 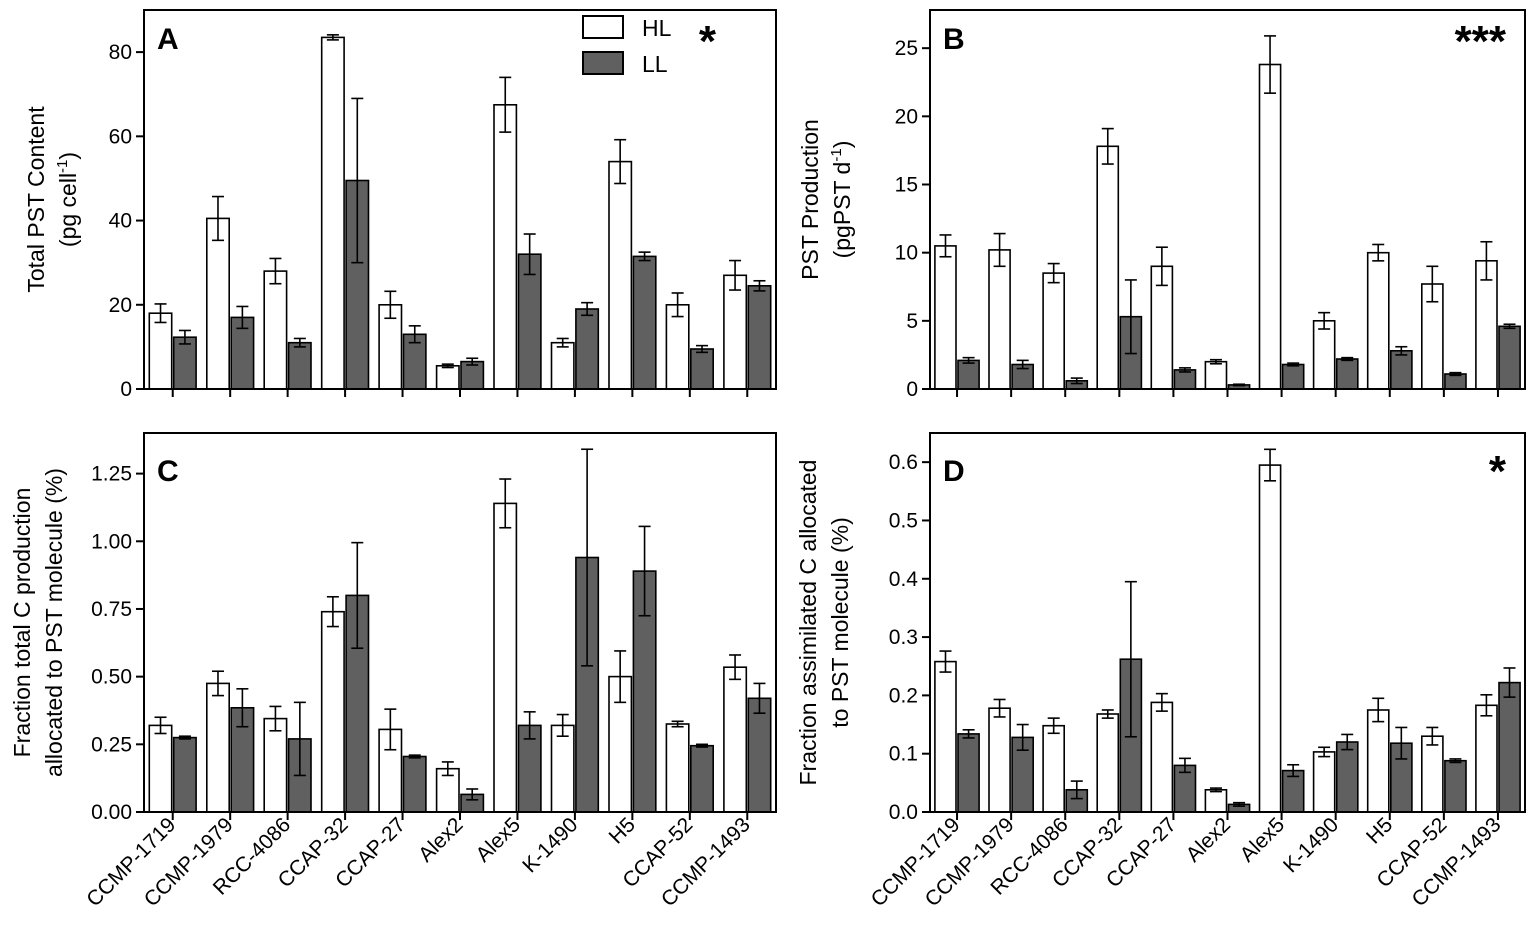 What do you see at coordinates (620, 275) in the screenshot?
I see `bar-hl-h5` at bounding box center [620, 275].